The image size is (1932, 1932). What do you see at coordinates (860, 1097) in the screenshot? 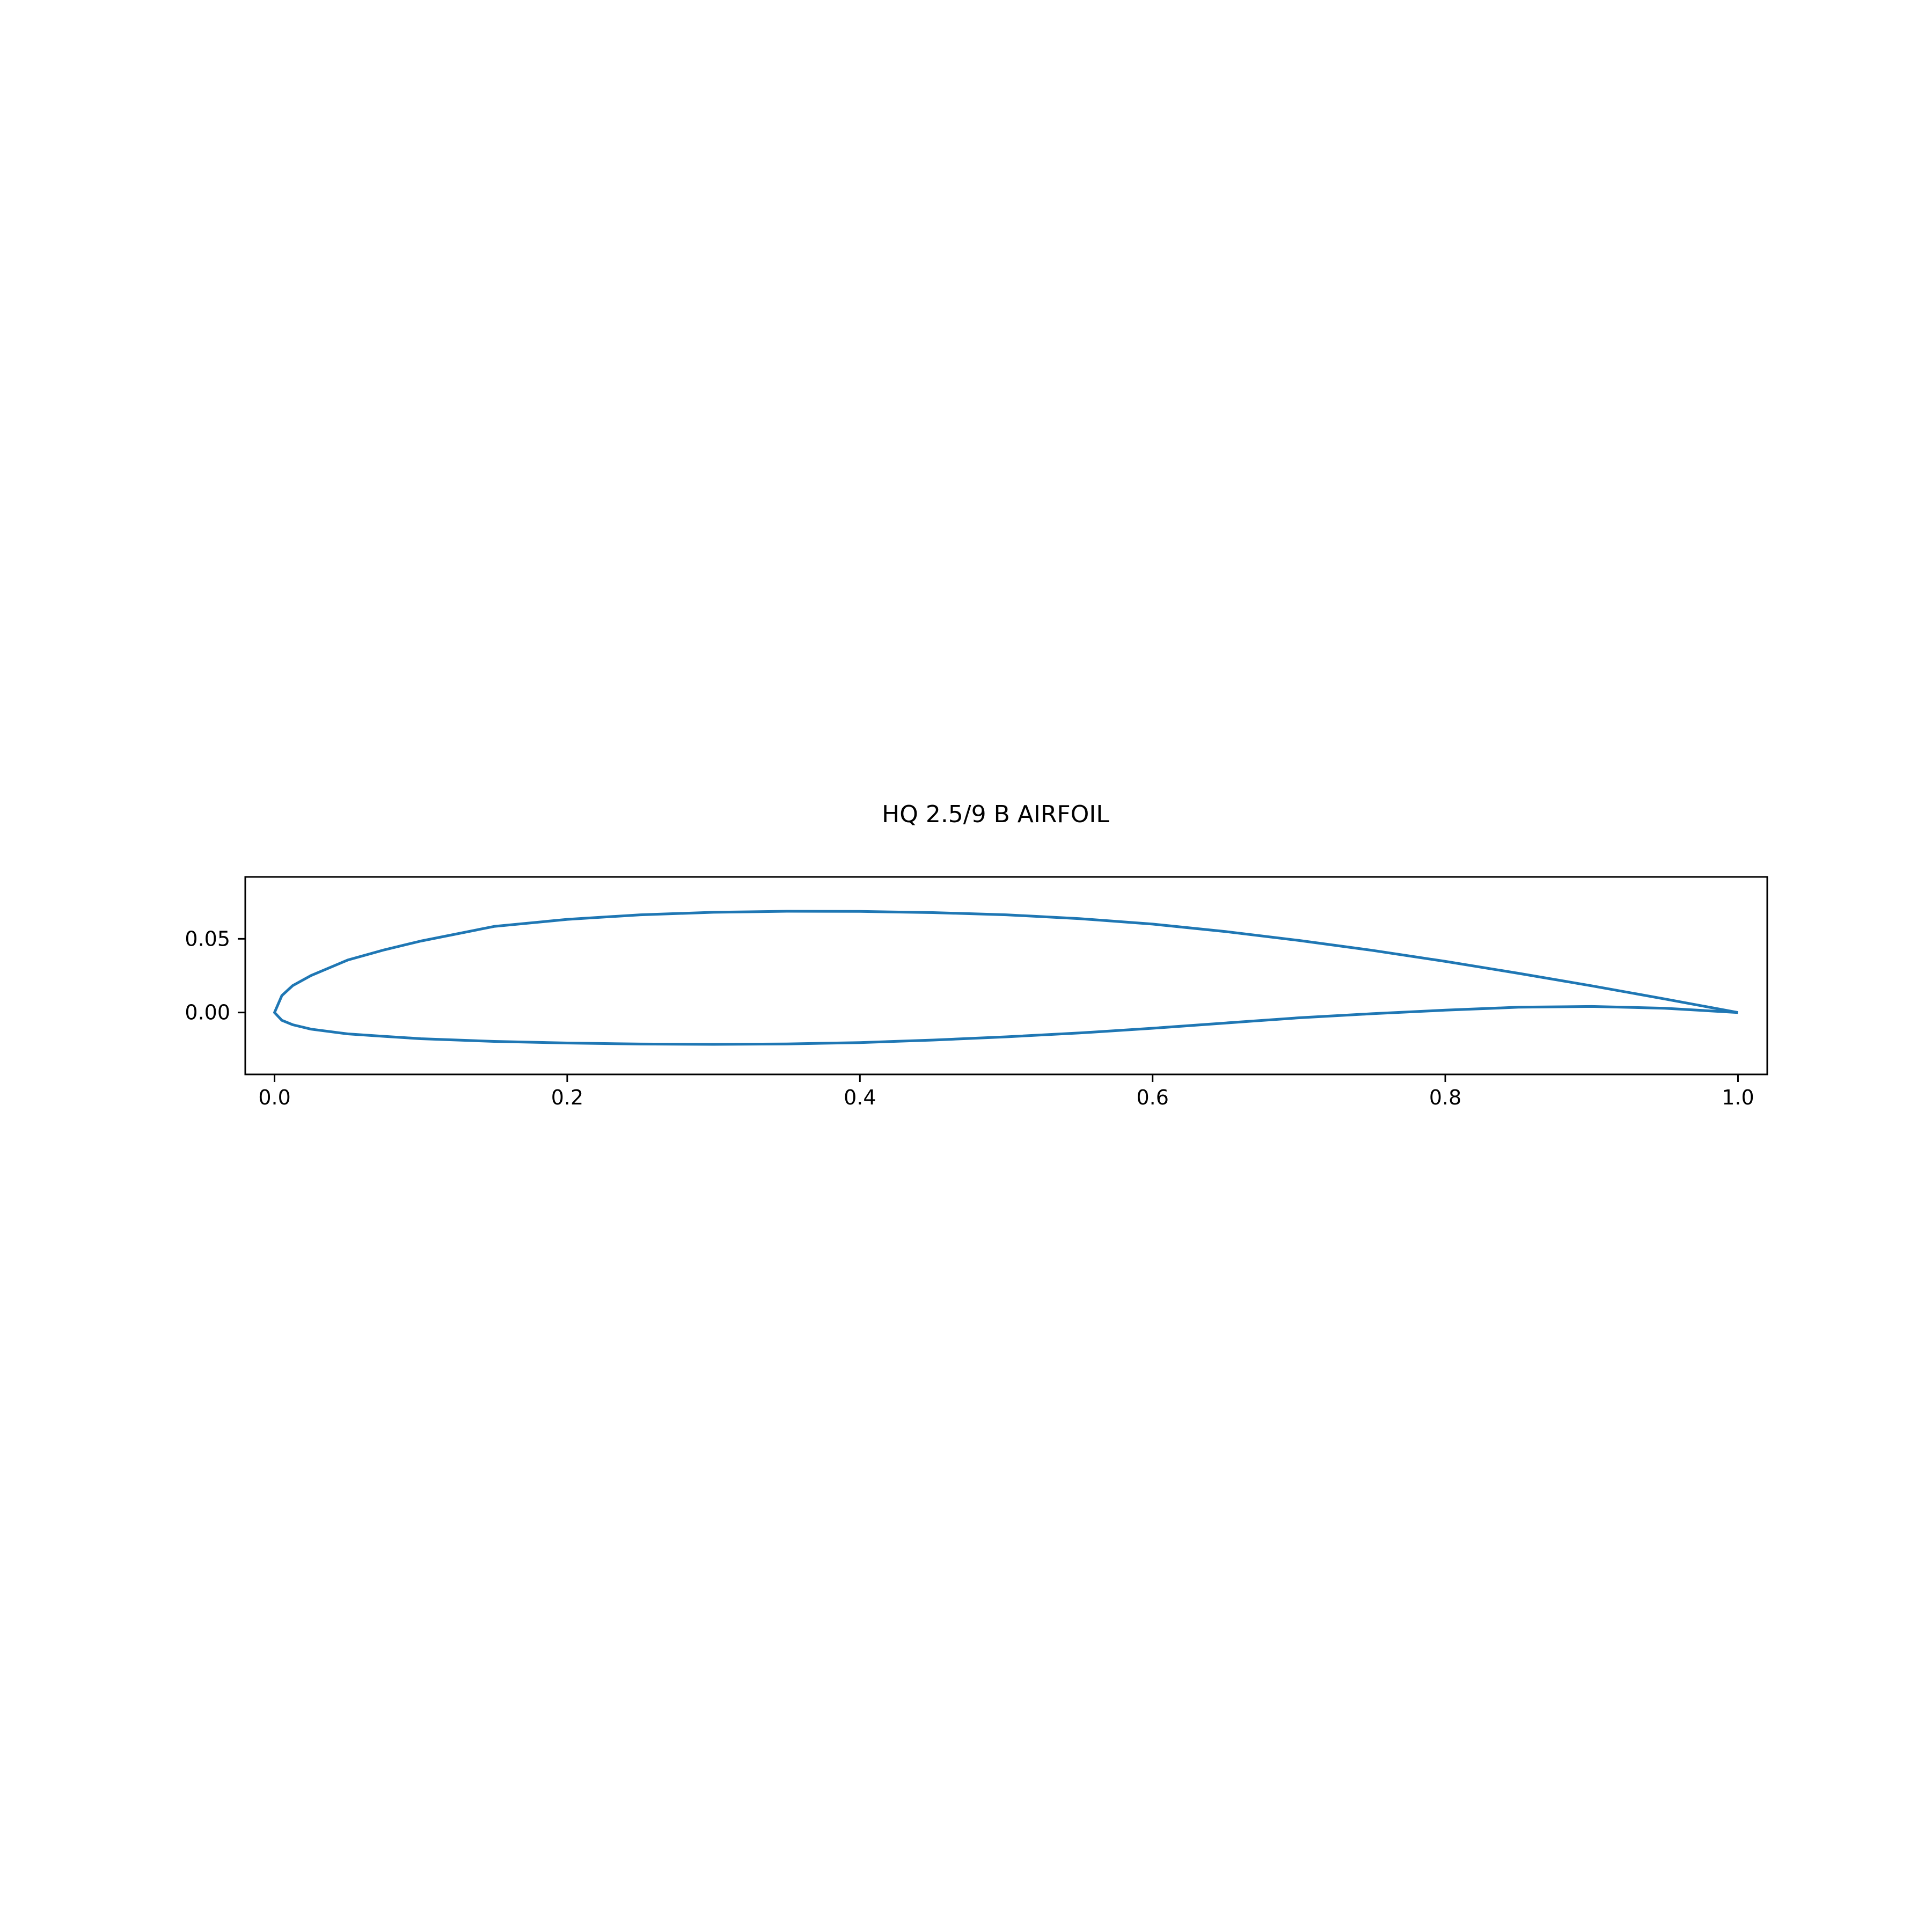
I see `x-tick-label: 0.4` at bounding box center [860, 1097].